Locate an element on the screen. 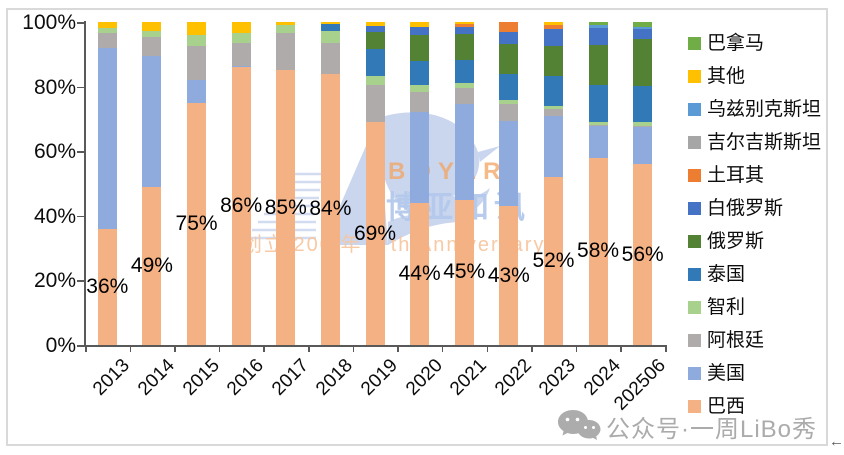  wechat-watermark-text: 公众号·一周LiBo秀 is located at coordinates (712, 429).